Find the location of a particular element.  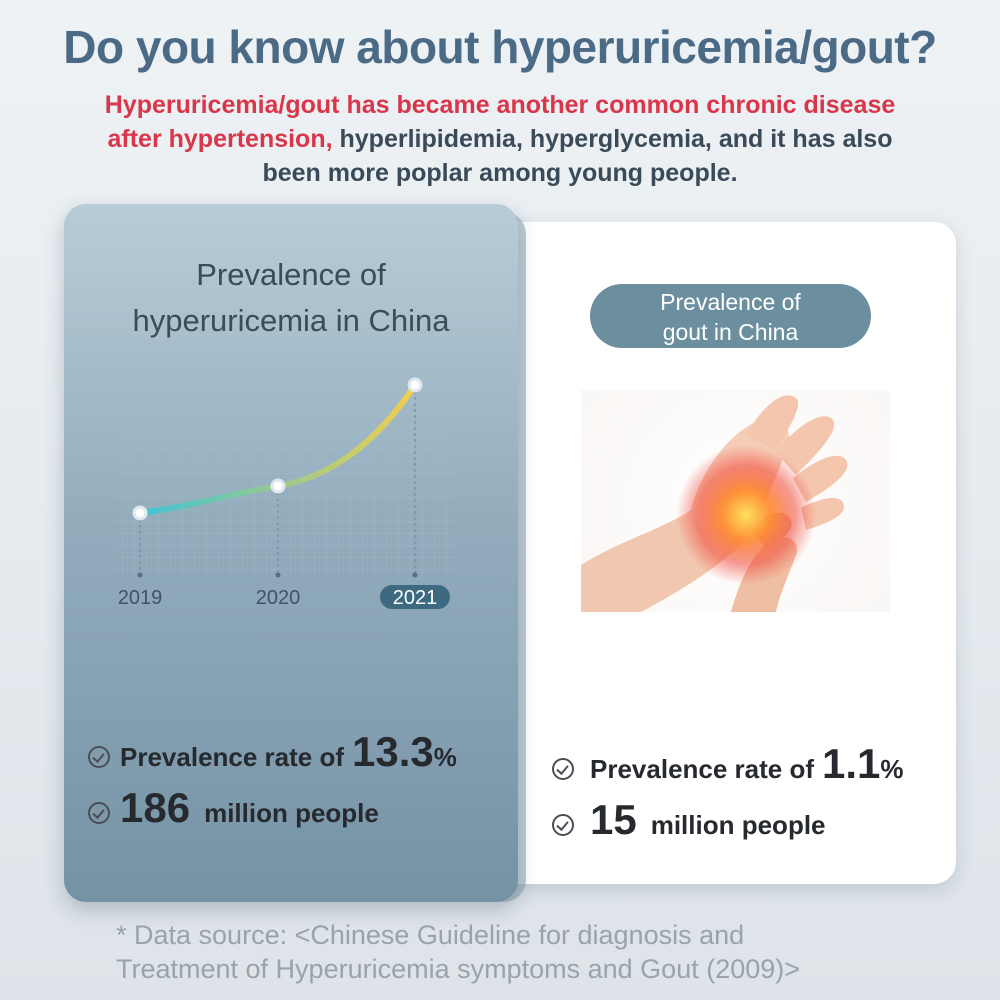

trend-chart: 2019 2020 2021 is located at coordinates (285, 489).